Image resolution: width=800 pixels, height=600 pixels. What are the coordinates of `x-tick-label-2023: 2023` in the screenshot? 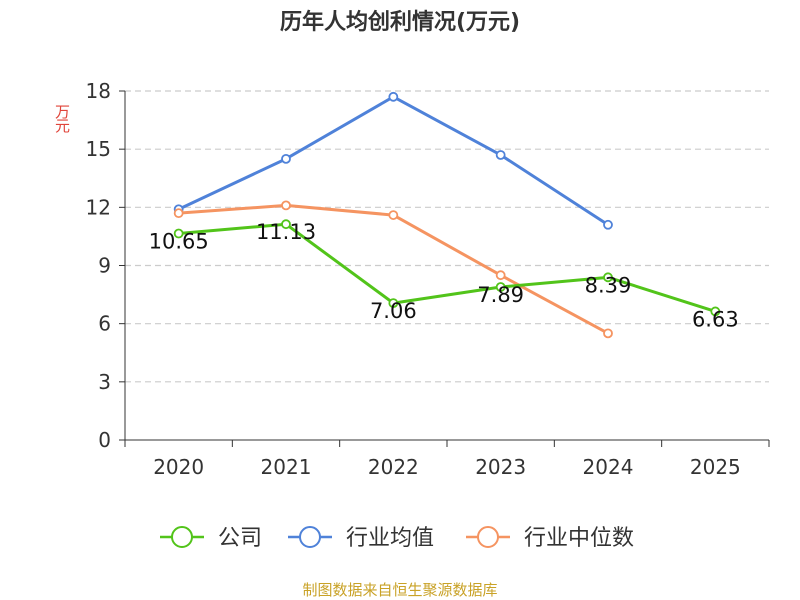 It's located at (500, 467).